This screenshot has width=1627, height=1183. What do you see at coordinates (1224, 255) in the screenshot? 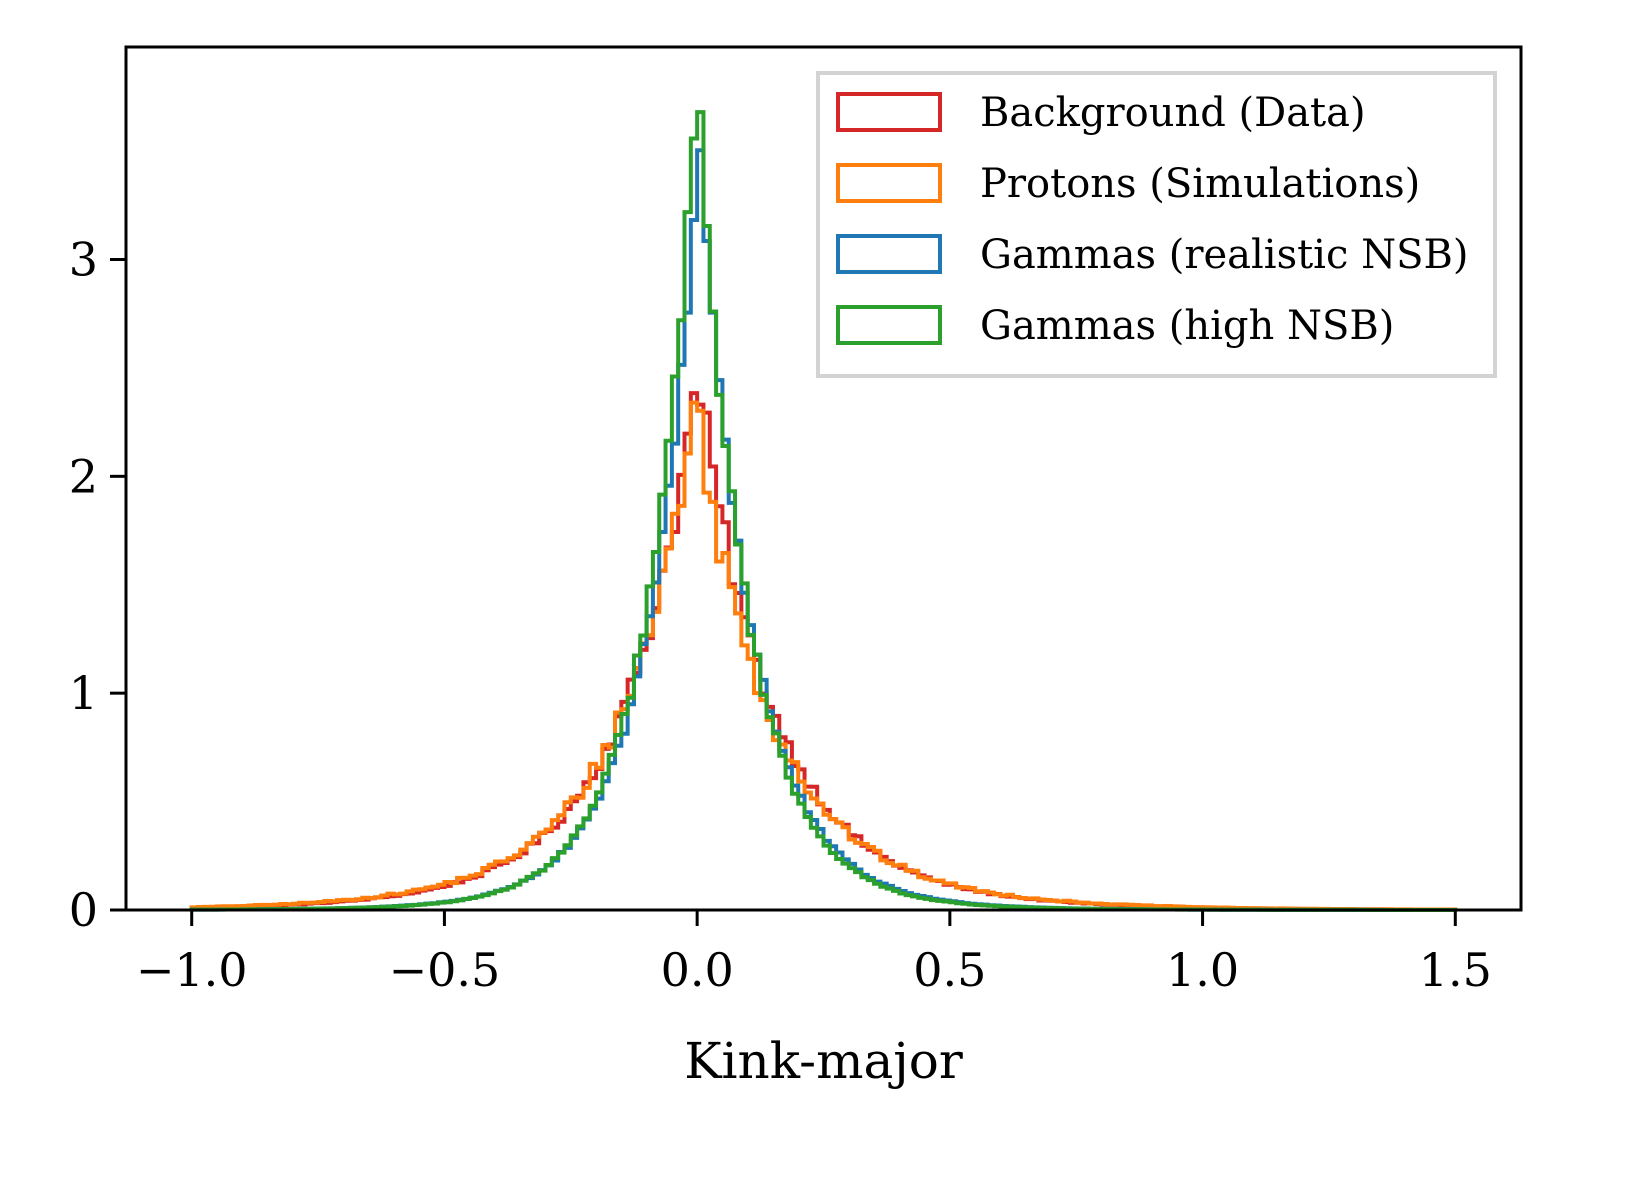
I see `legend-label-3: Gammas (realistic NSB)` at bounding box center [1224, 255].